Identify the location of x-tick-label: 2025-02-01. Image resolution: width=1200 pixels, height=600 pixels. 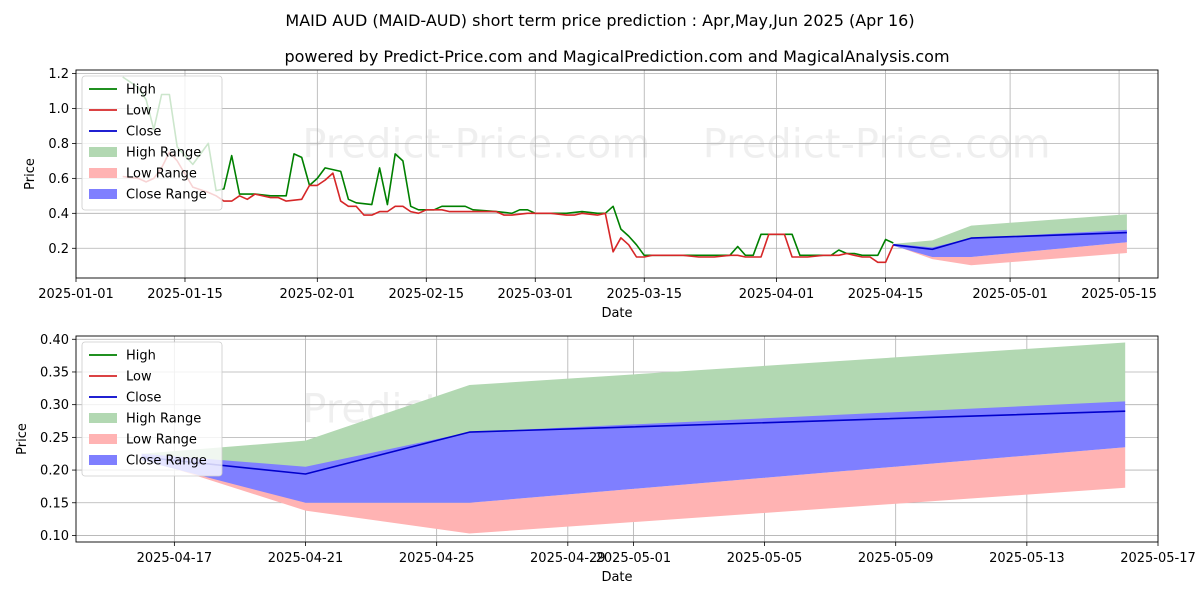
(318, 294).